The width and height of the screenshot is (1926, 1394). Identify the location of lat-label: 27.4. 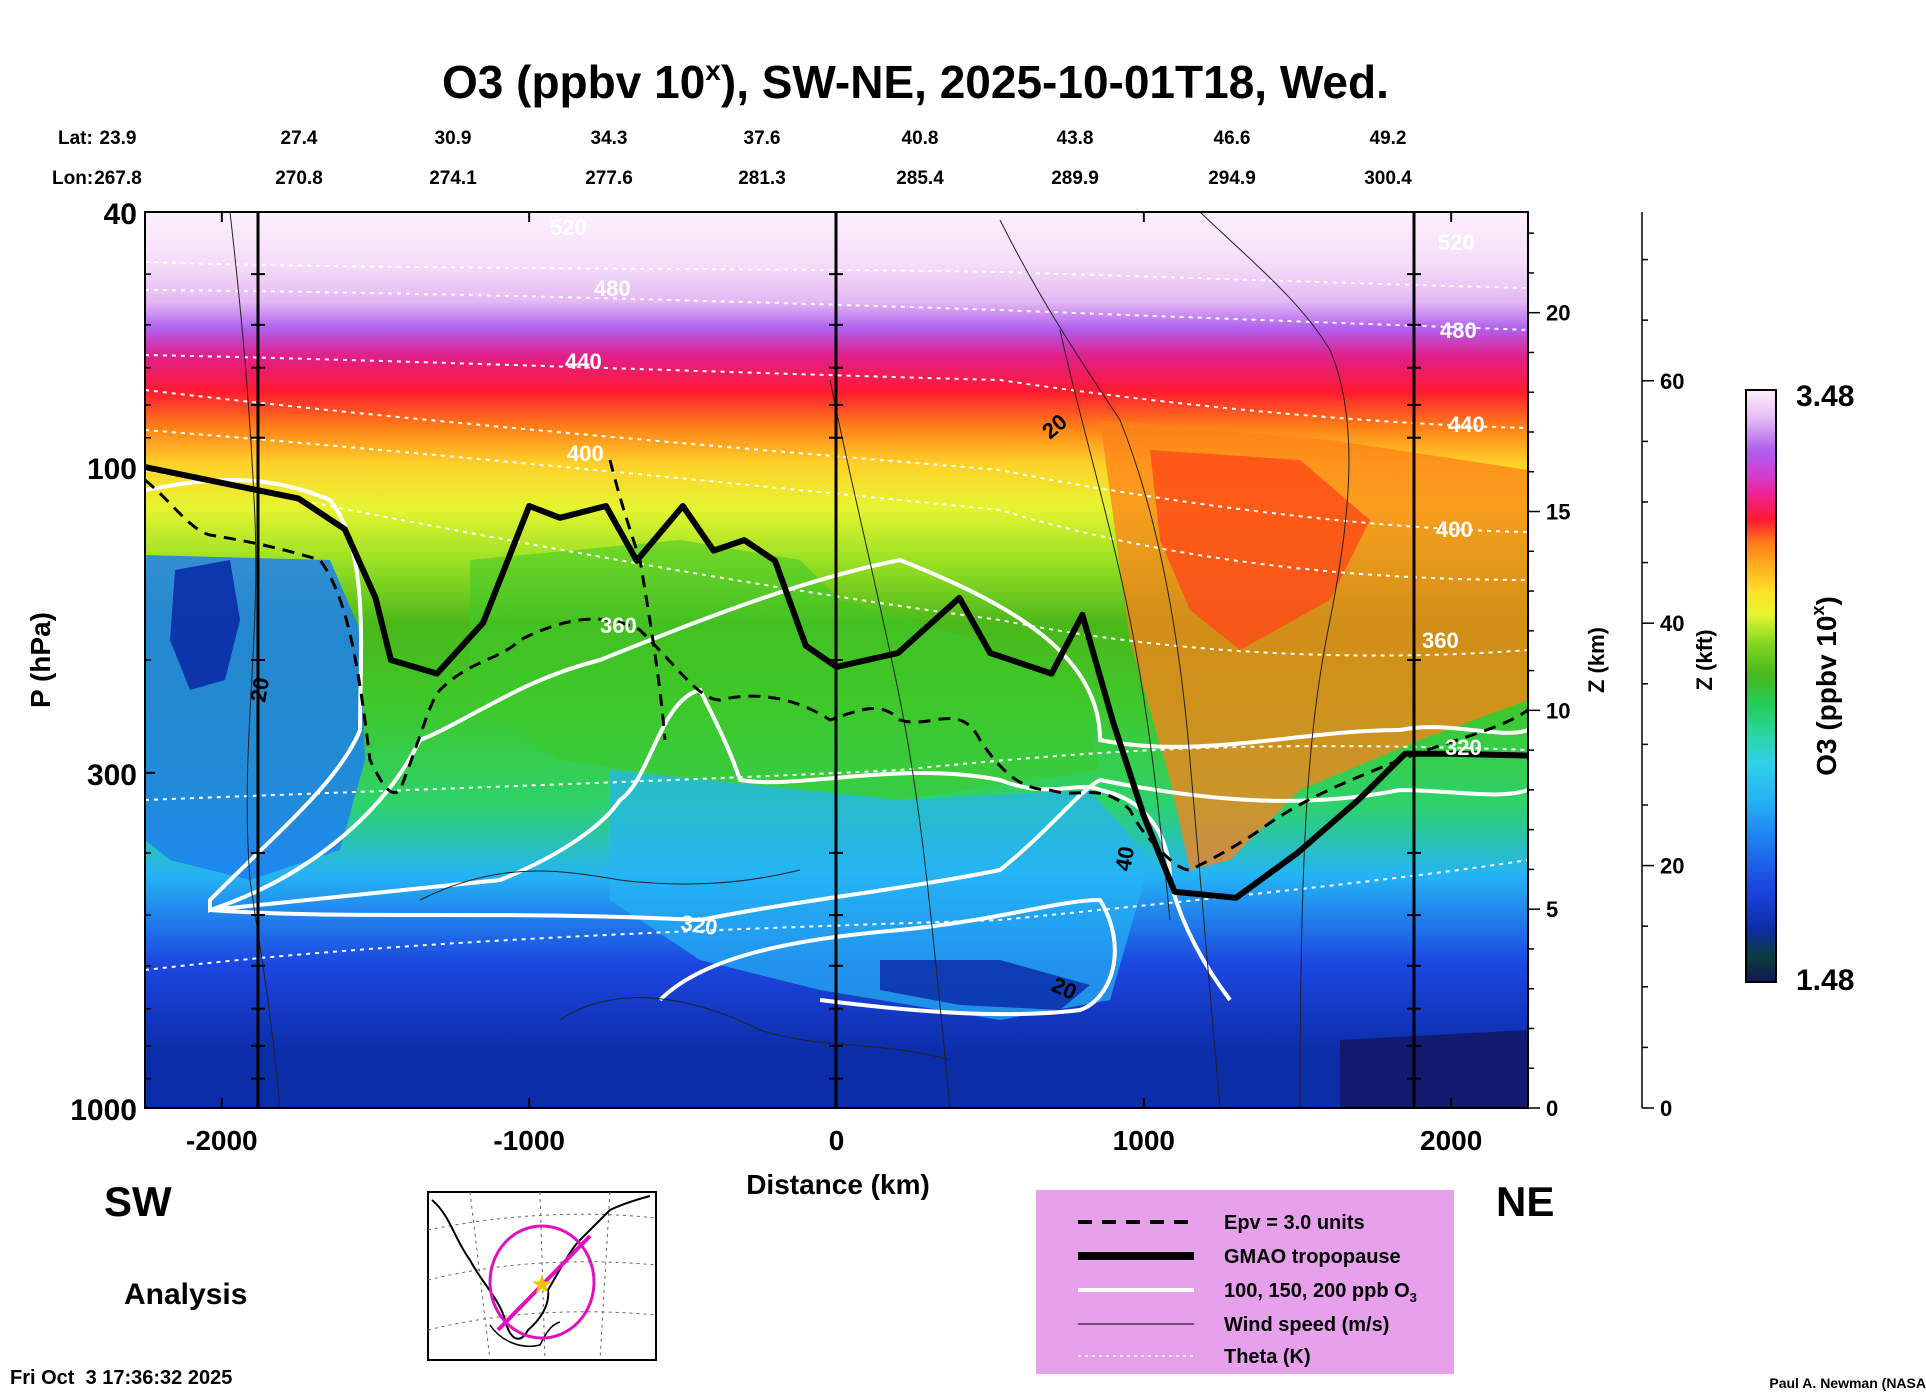
(299, 138).